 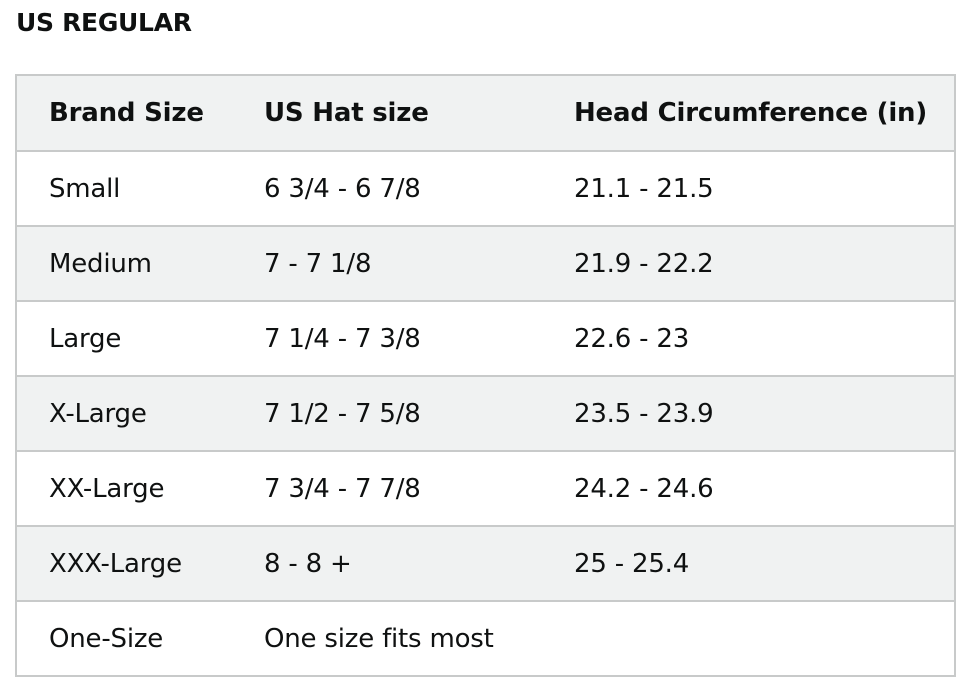 I want to click on us-hat-size-cell: 7 - 7 1/8, so click(x=387, y=264).